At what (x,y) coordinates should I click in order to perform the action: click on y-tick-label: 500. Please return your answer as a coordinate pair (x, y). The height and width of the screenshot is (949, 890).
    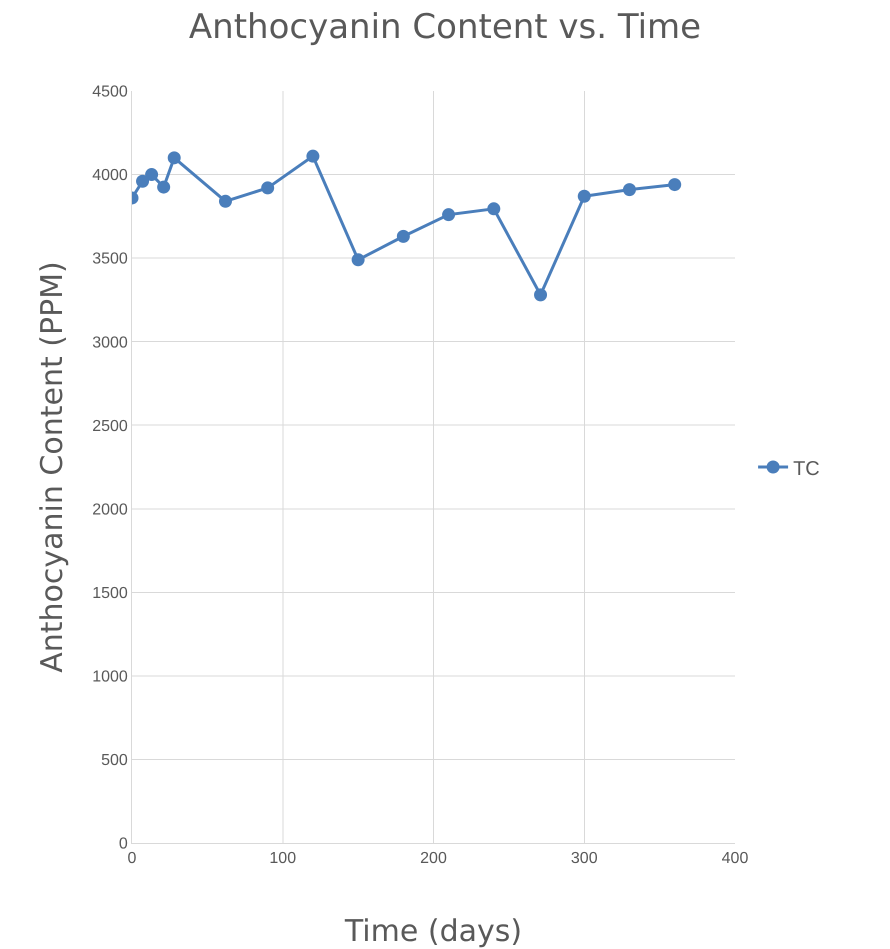
    Looking at the image, I should click on (114, 761).